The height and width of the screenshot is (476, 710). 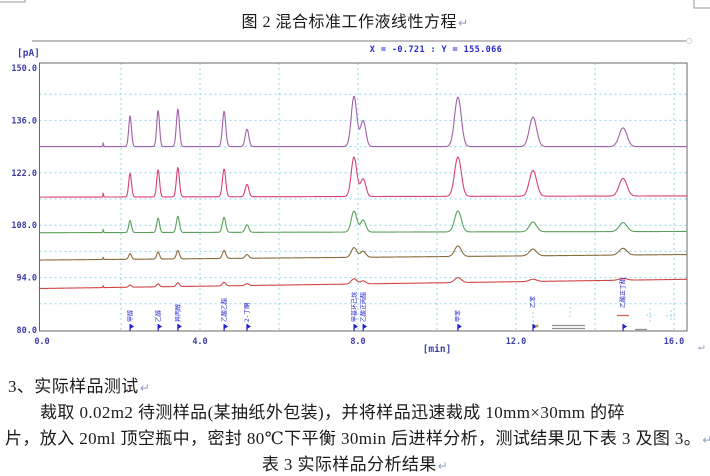 I want to click on y-tick-label: 80.0, so click(x=27, y=331).